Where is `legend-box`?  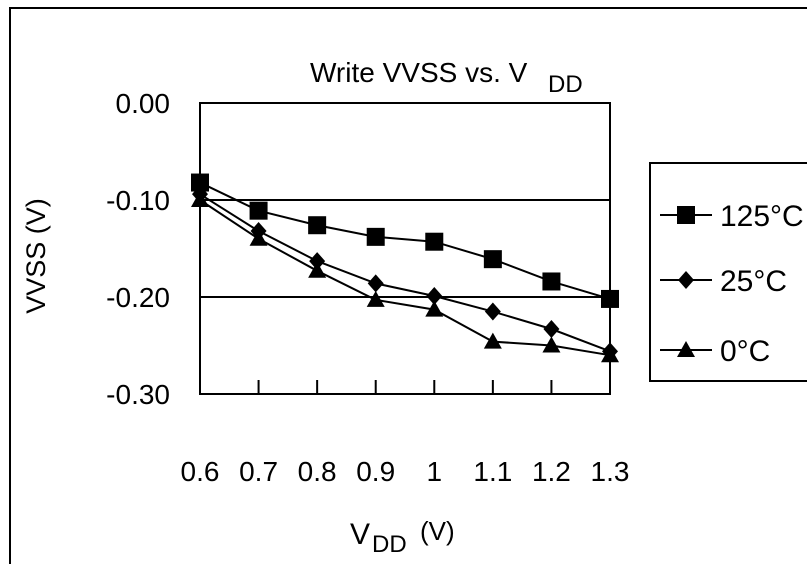
legend-box is located at coordinates (728, 272).